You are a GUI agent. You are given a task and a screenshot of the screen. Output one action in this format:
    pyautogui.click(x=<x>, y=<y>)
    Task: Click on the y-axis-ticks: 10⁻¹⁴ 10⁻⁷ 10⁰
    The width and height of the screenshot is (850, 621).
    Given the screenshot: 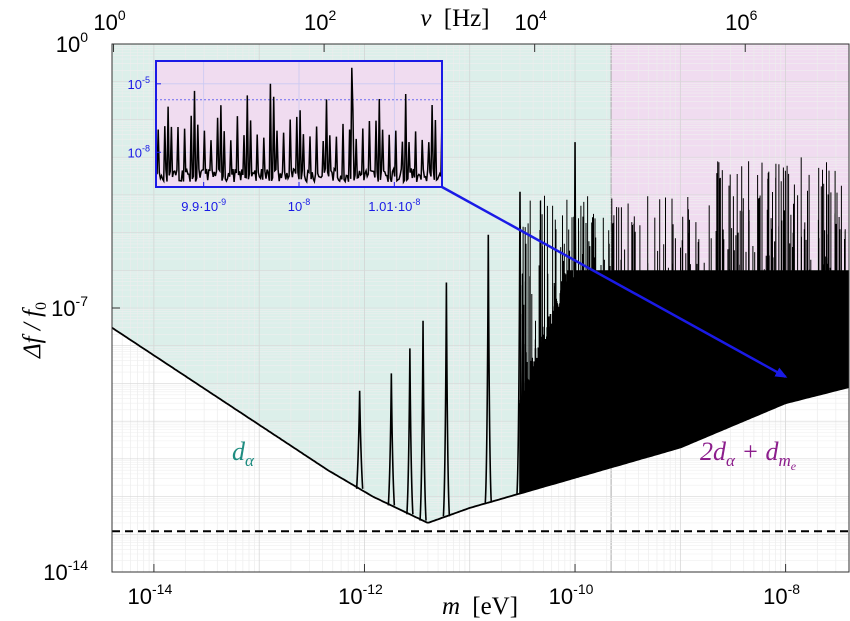 What is the action you would take?
    pyautogui.click(x=81, y=307)
    